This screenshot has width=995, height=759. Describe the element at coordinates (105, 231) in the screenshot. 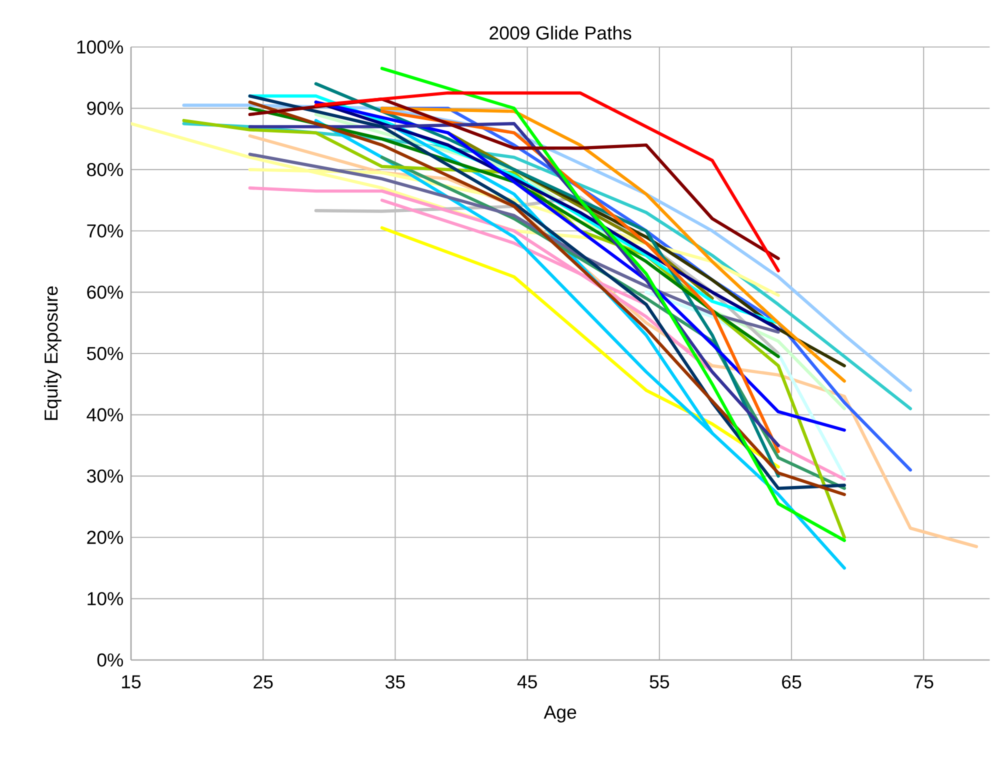

I see `y-tick-label: 70%` at that location.